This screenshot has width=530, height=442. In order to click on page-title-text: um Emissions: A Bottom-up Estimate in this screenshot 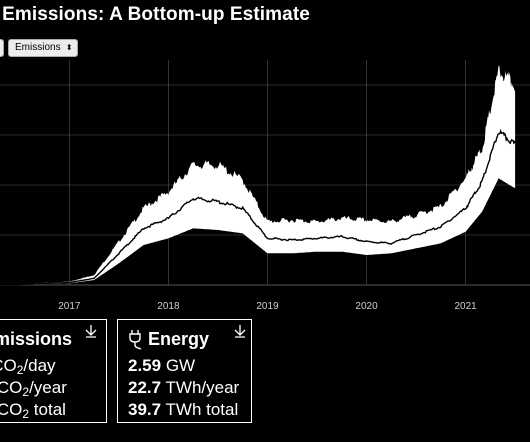, I will do `click(155, 14)`.